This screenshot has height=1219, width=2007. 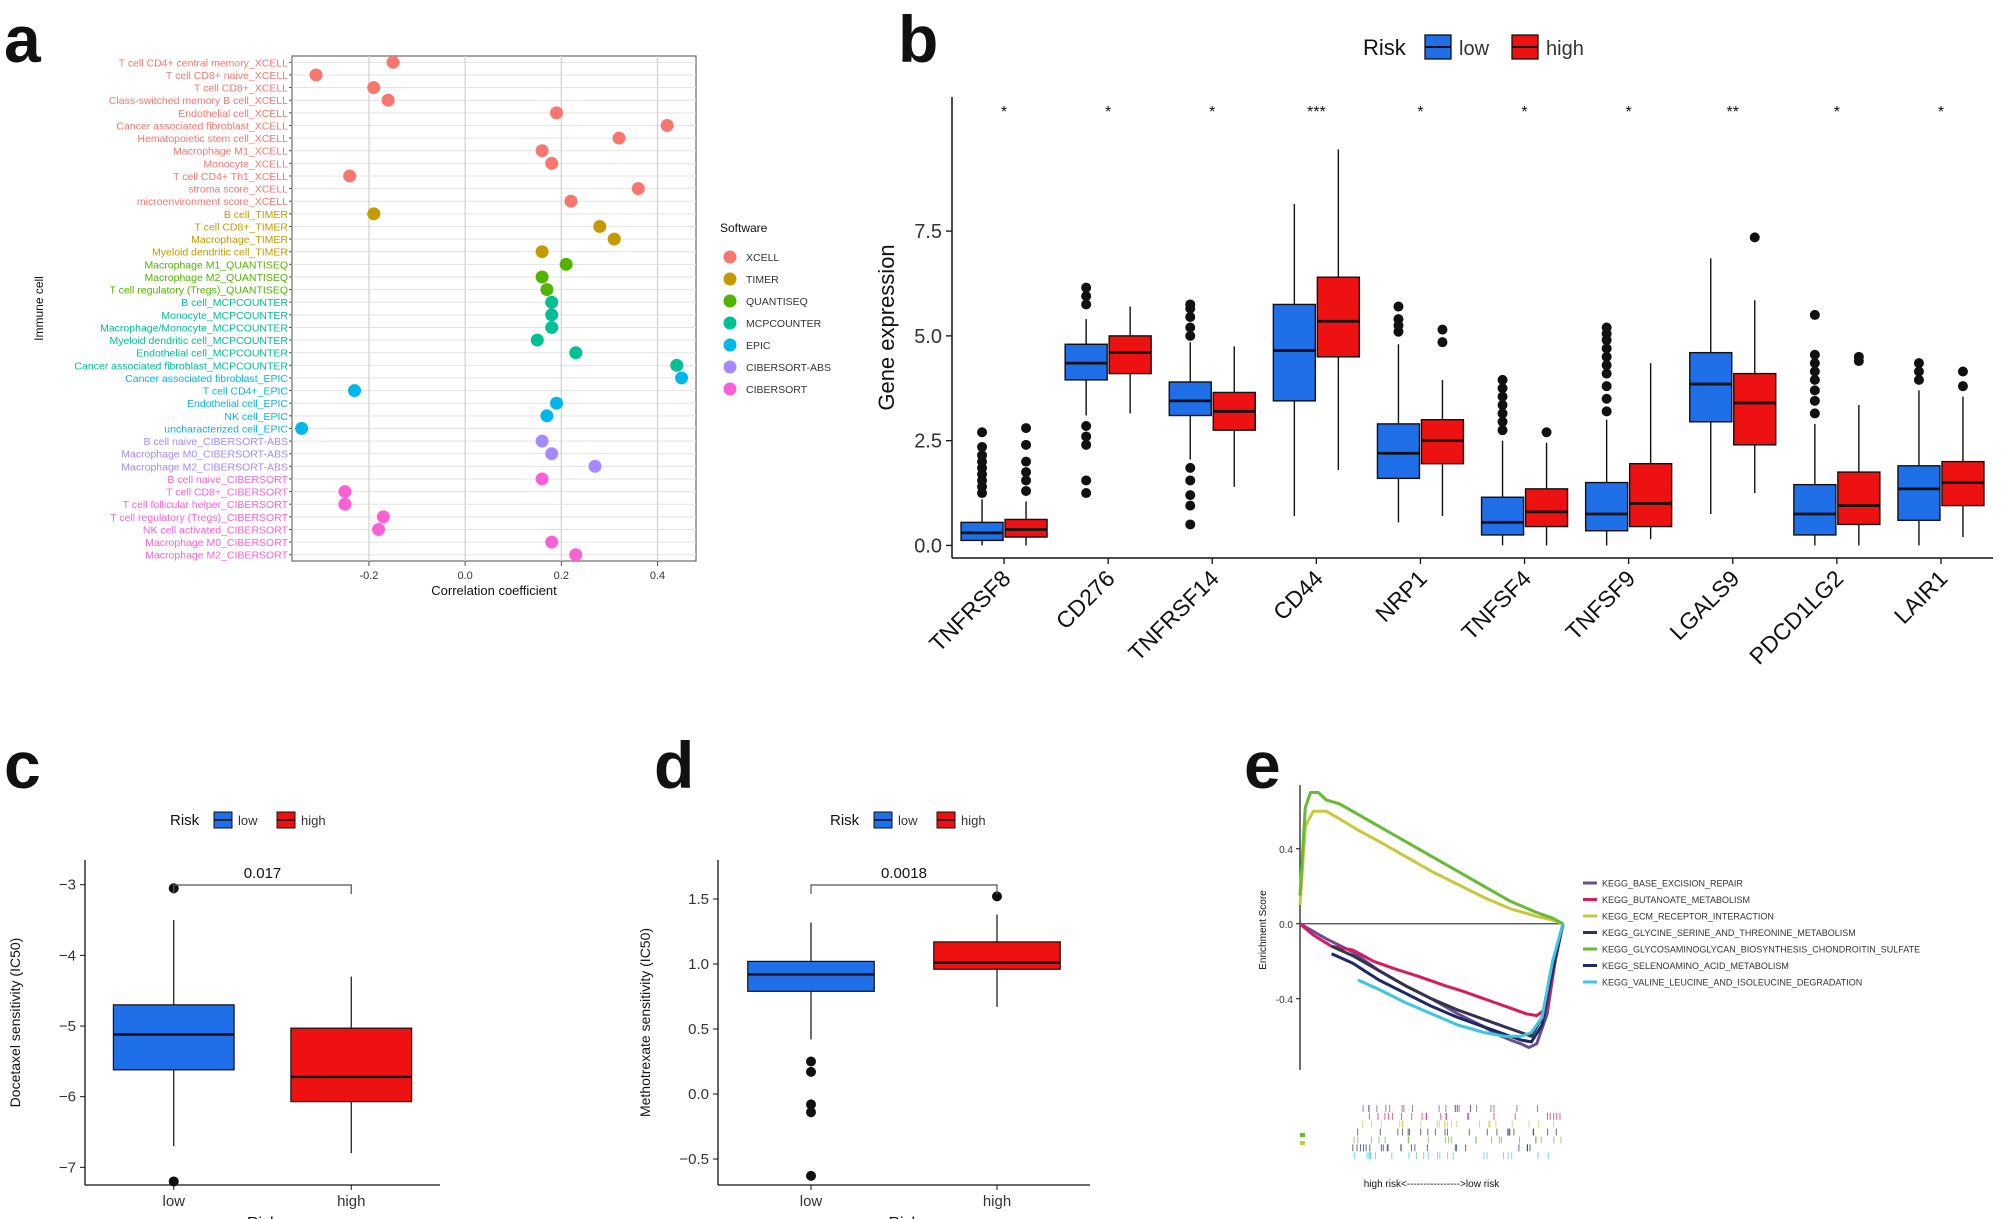 I want to click on y-axis-title: Docetaxel sensitivity (IC50), so click(x=15, y=1023).